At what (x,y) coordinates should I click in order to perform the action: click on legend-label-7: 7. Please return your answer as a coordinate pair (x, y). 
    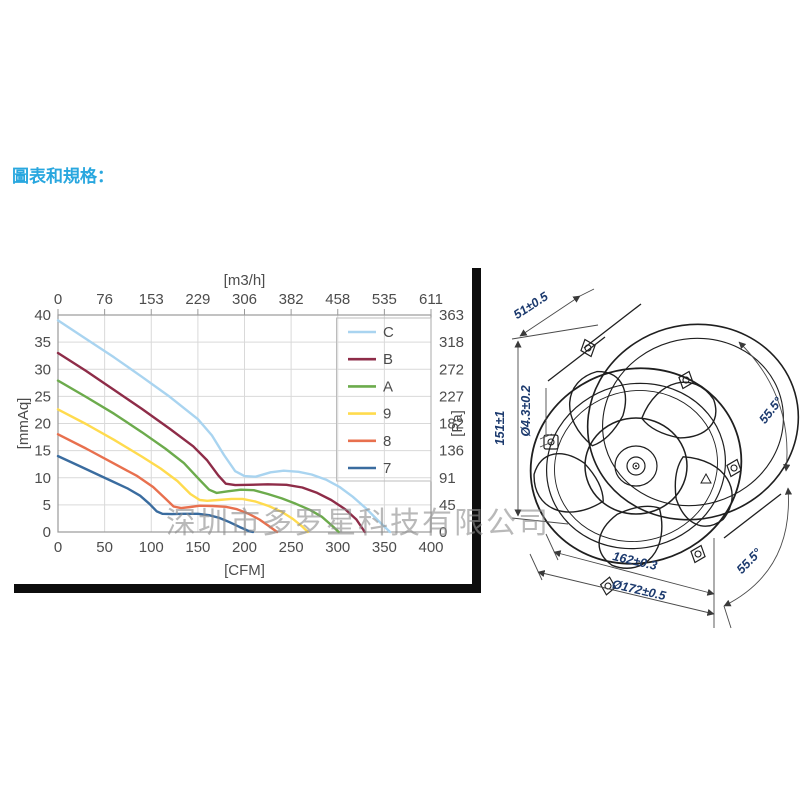
    Looking at the image, I should click on (387, 468).